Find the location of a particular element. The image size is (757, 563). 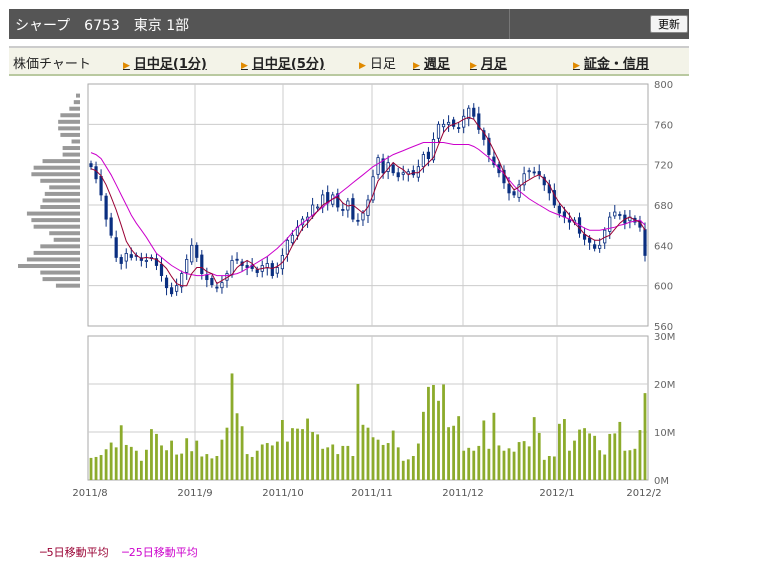

tab-stock-chart: 株価チャート is located at coordinates (52, 62).